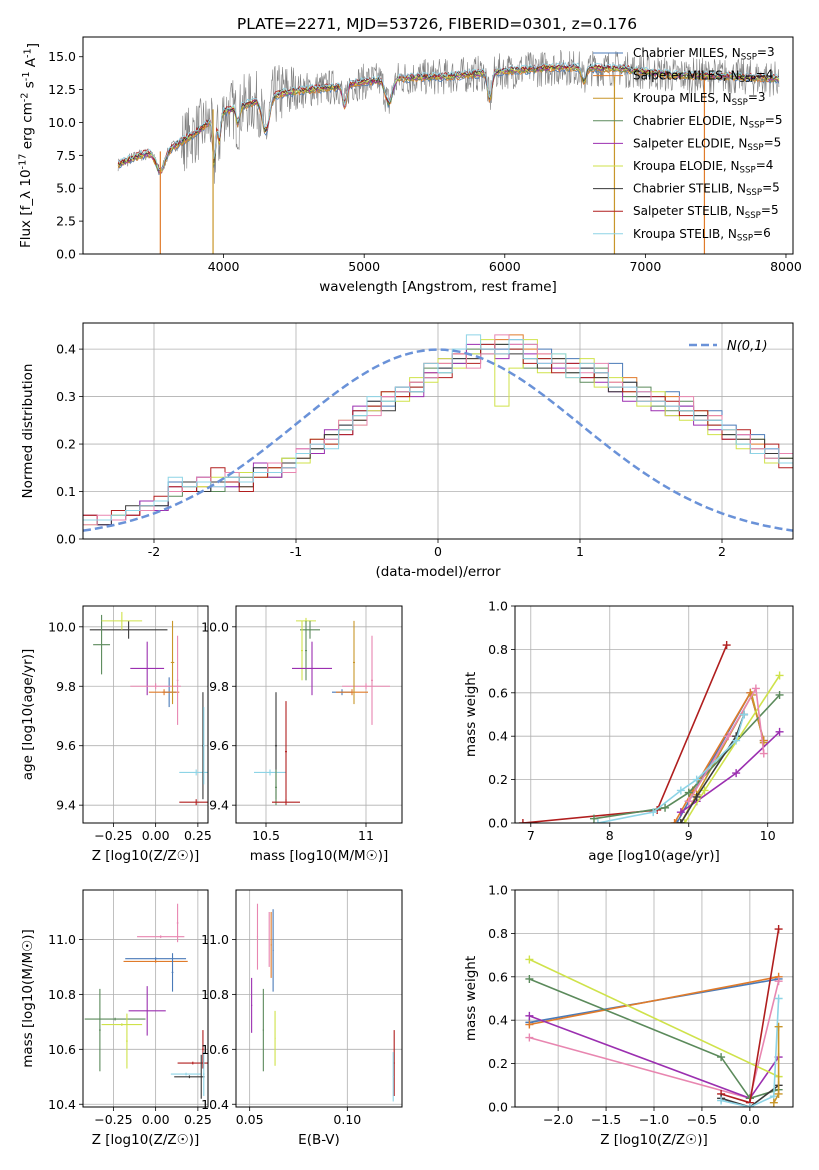  Describe the element at coordinates (704, 54) in the screenshot. I see `legend-label: Chabrier MILES, NSSP​=3` at that location.